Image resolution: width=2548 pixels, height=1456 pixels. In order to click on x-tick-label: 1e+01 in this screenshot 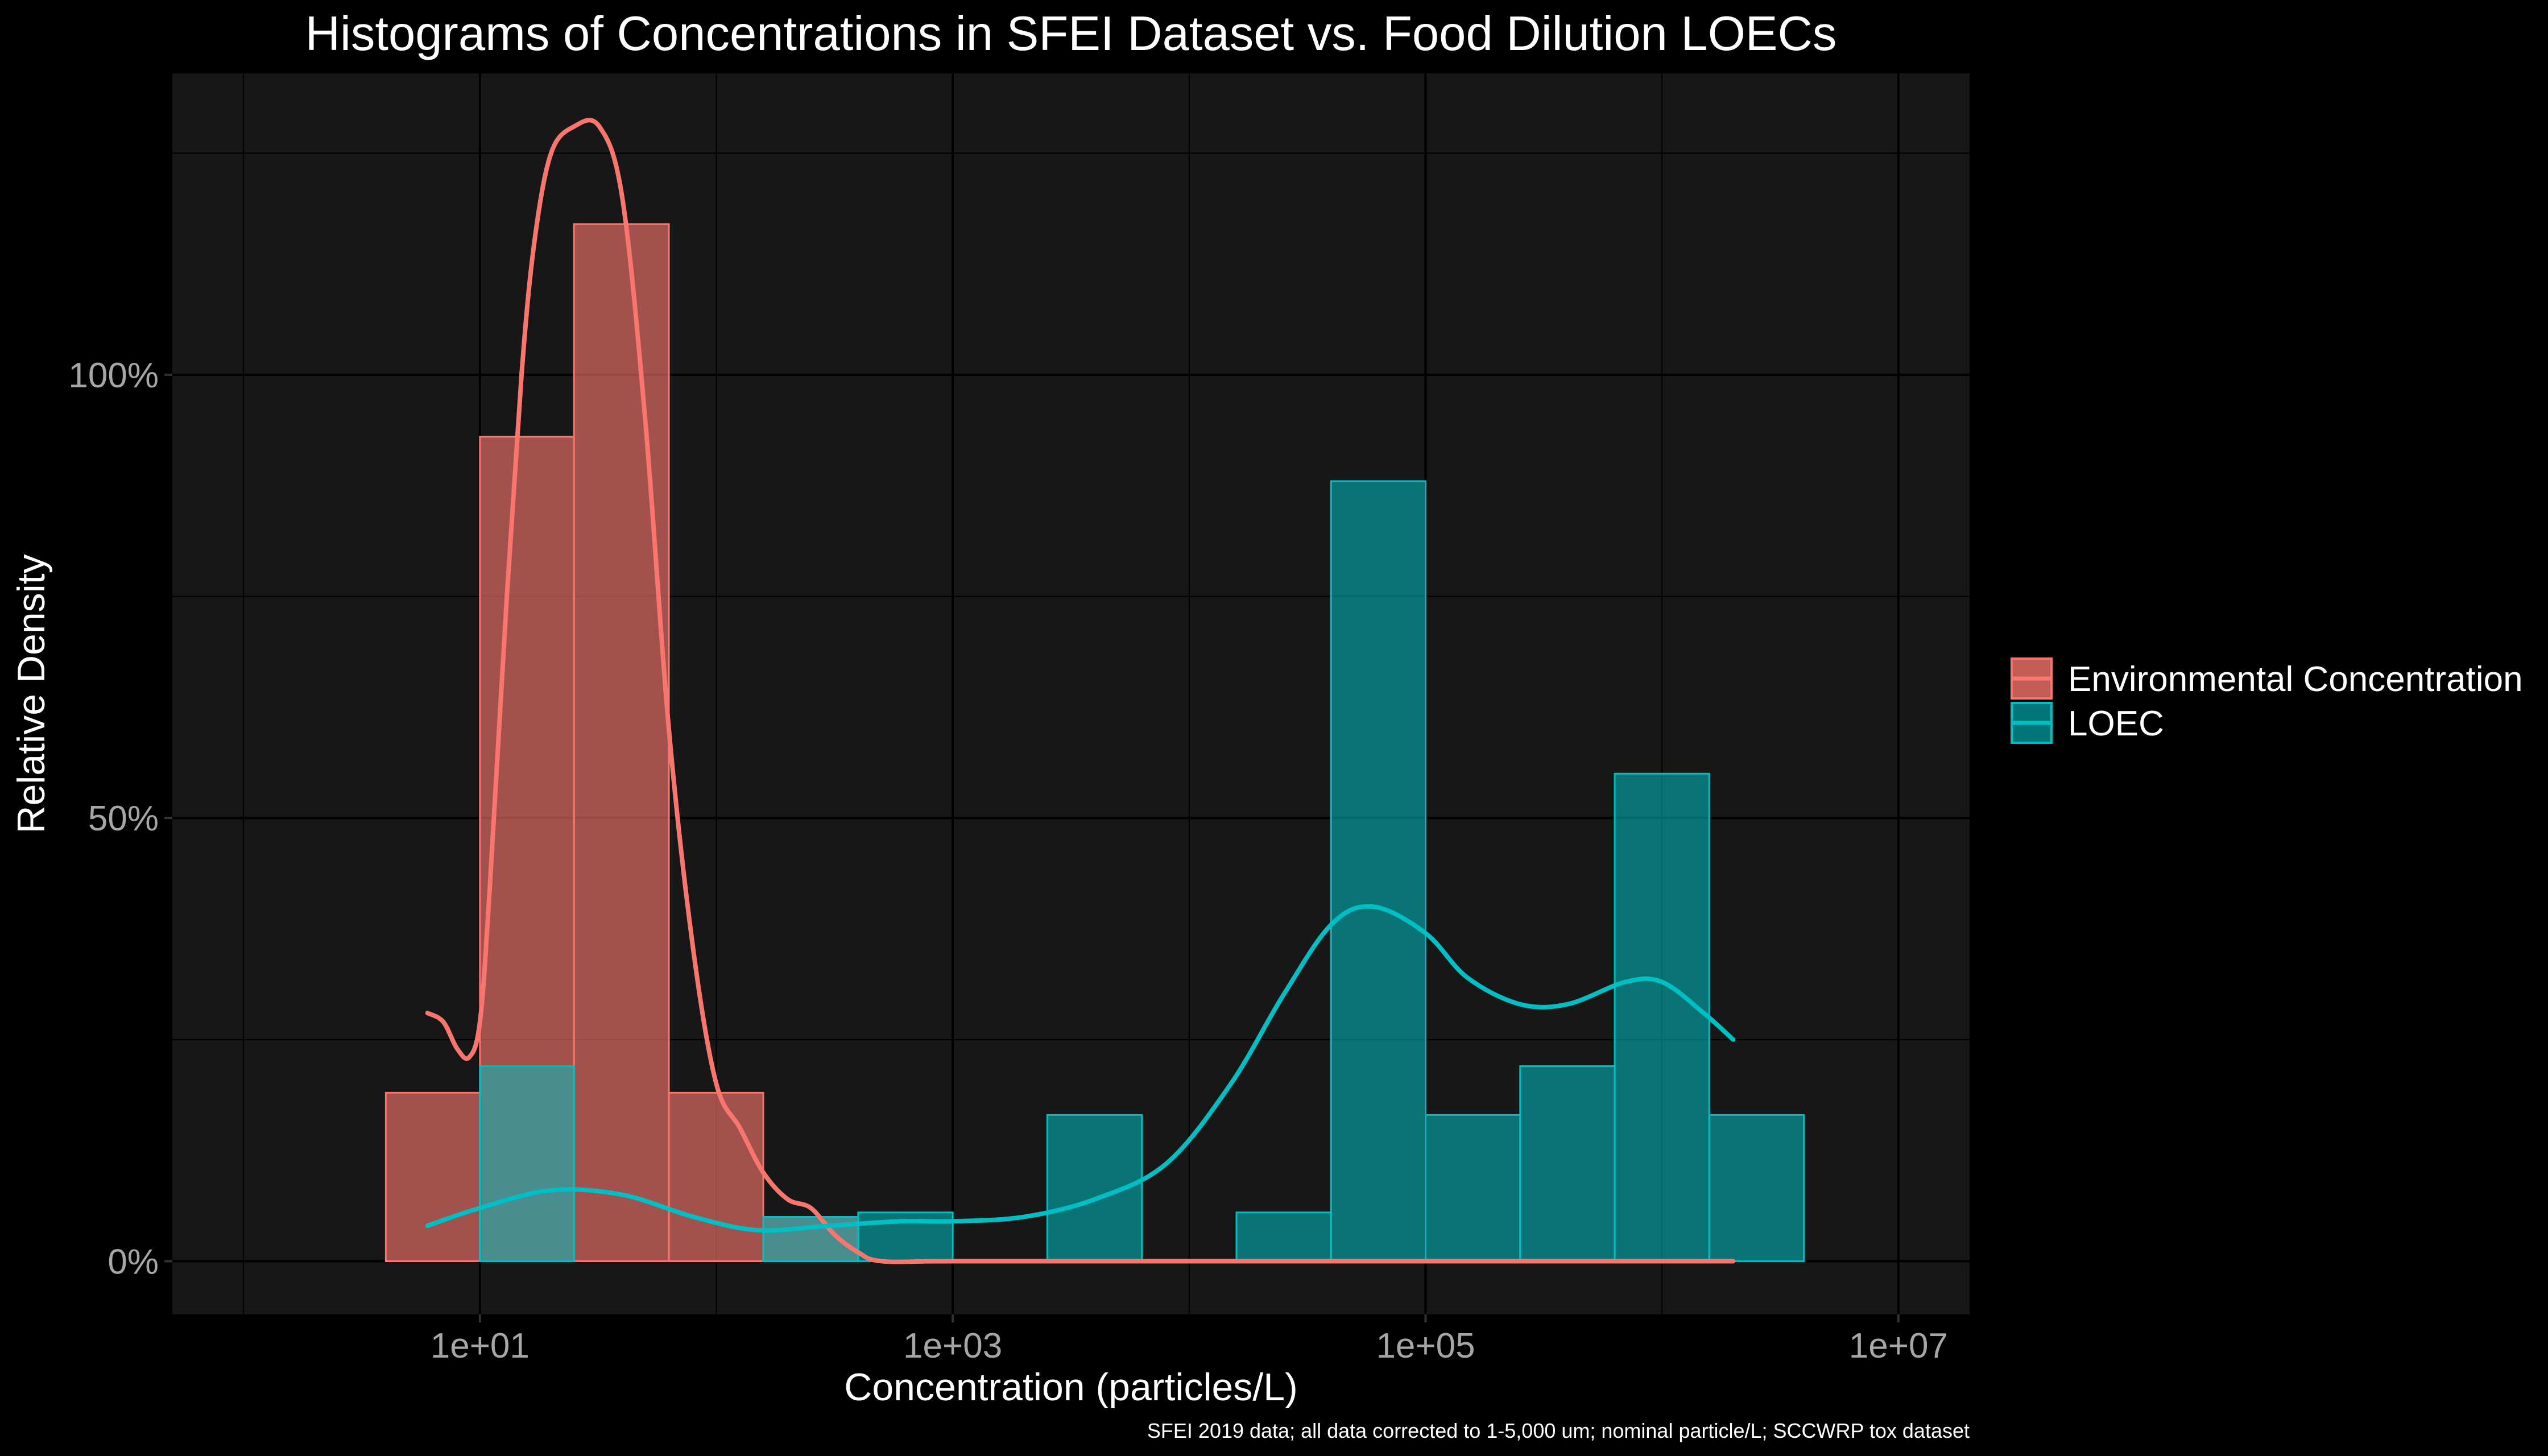, I will do `click(480, 1346)`.